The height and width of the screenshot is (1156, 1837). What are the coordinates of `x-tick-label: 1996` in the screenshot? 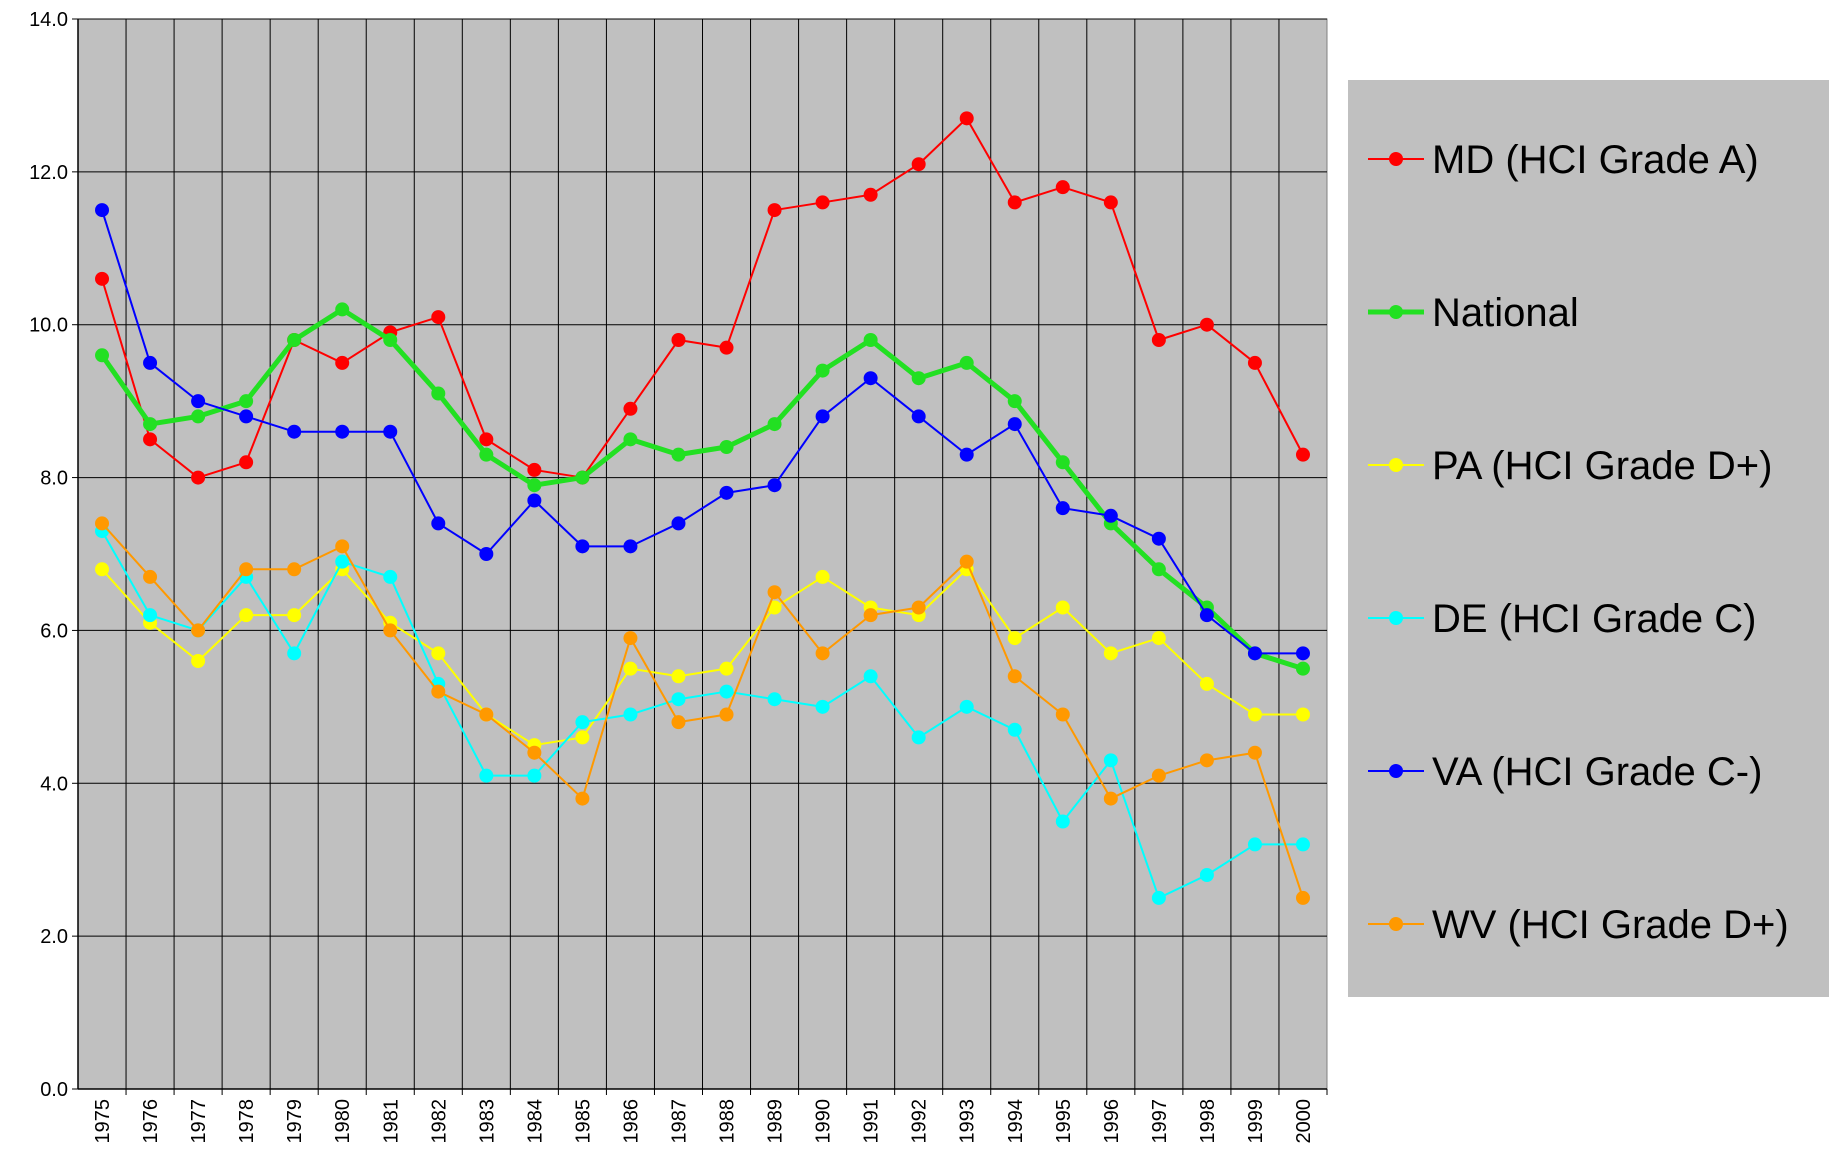 It's located at (1112, 1121).